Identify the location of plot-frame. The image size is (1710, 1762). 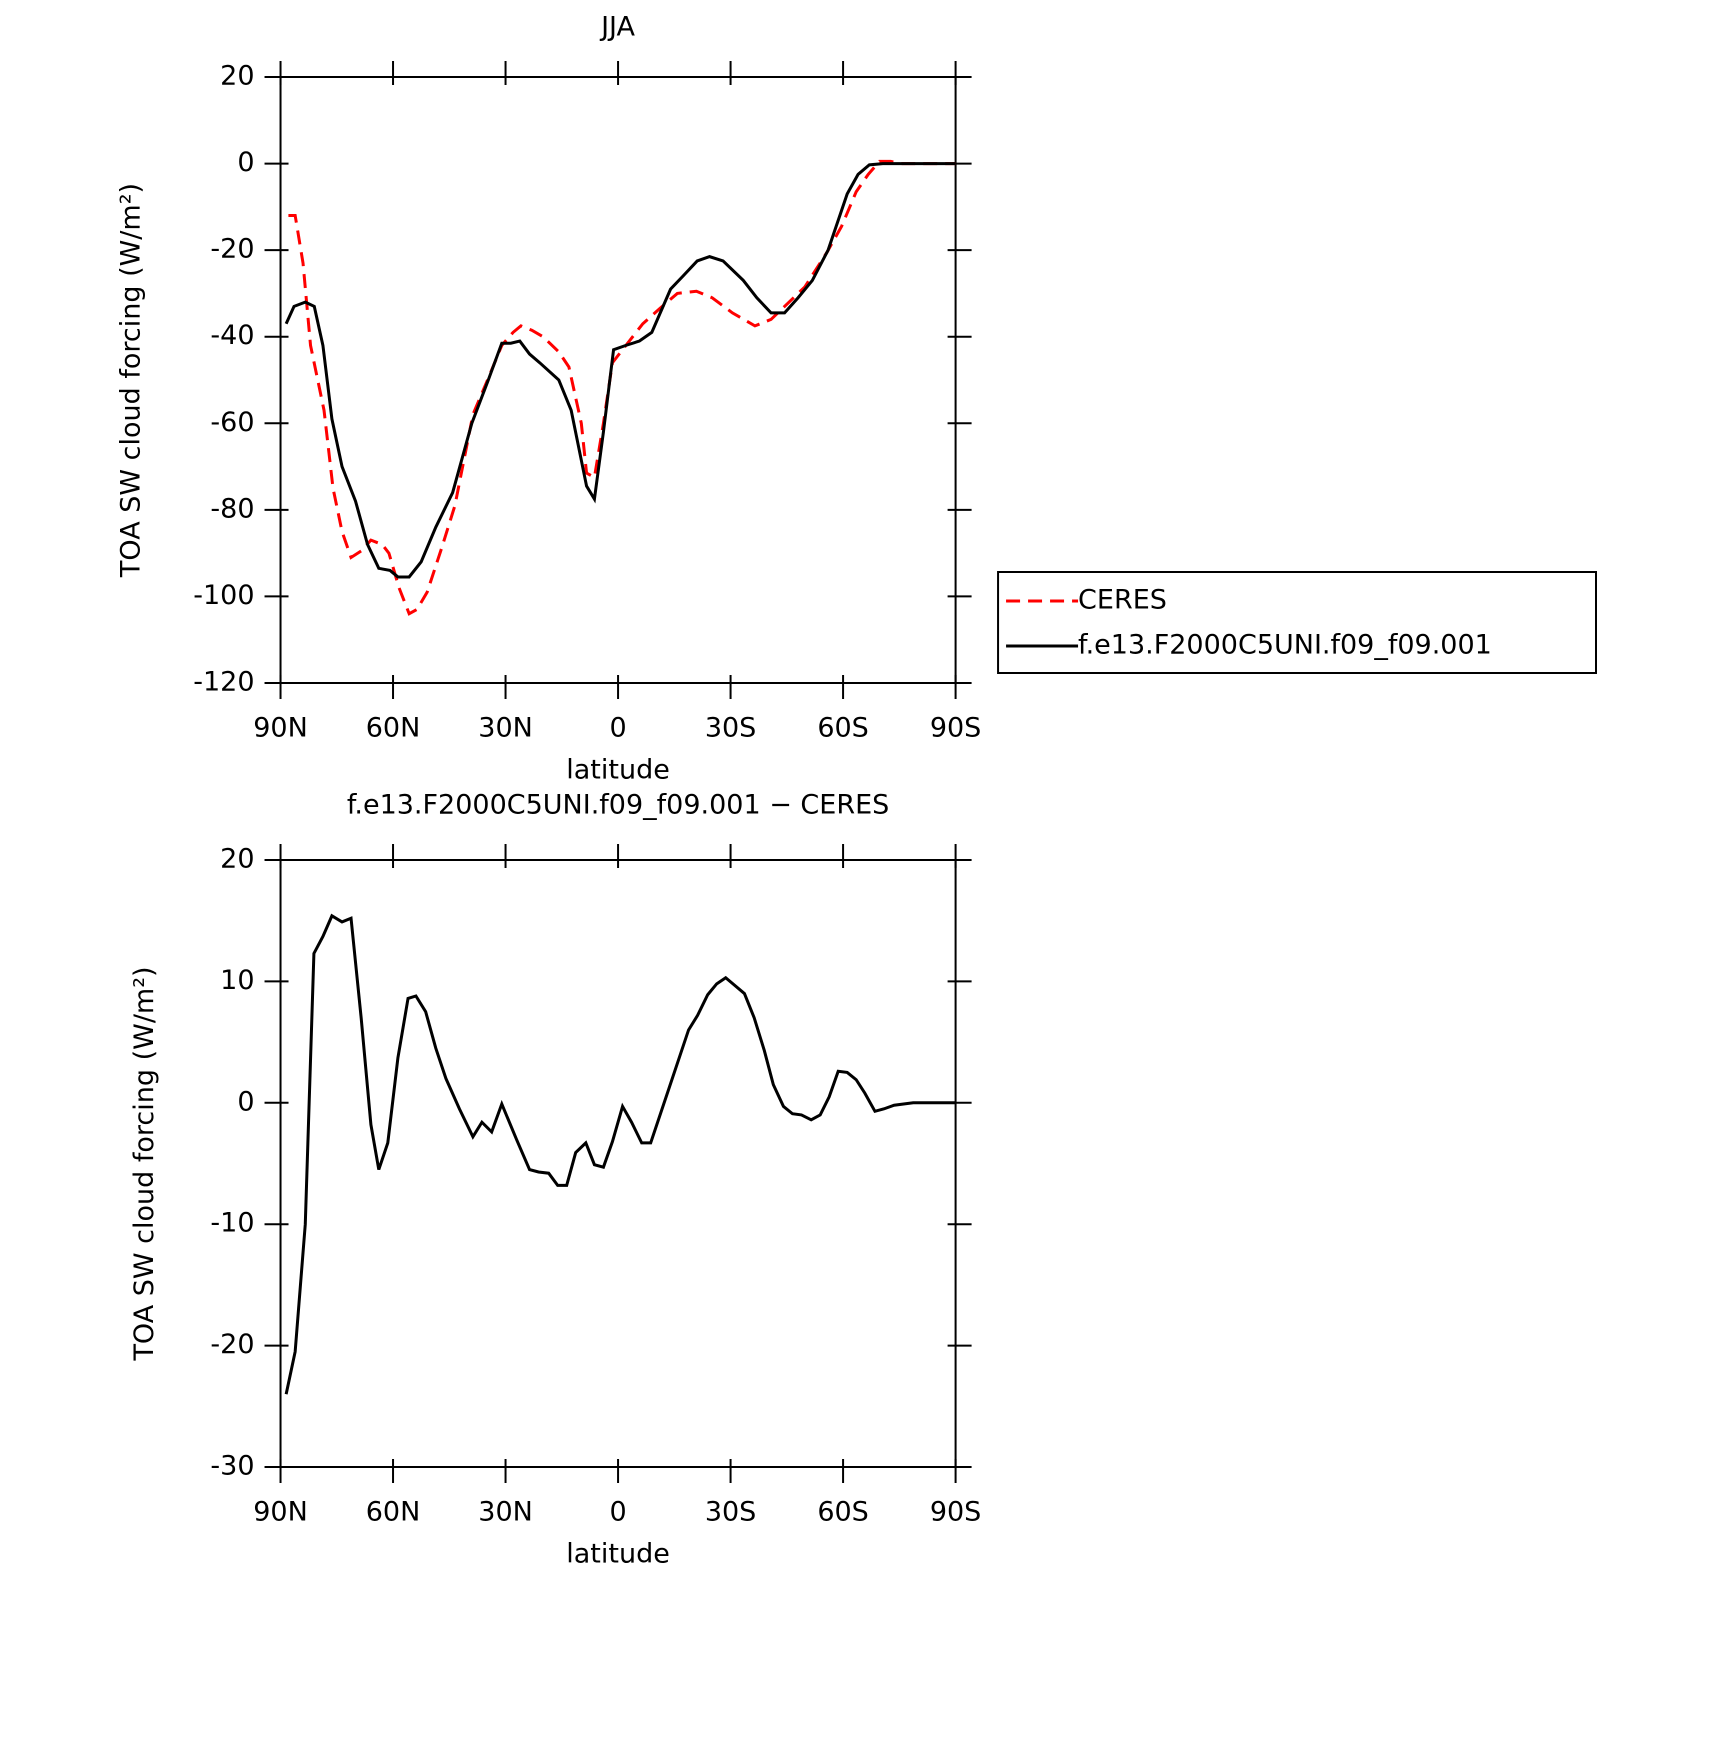
(618, 380).